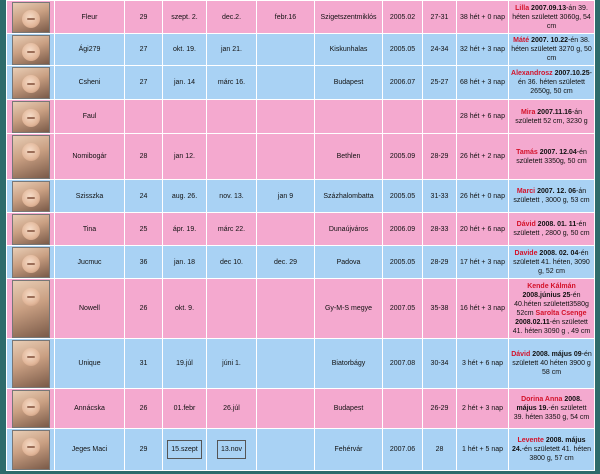 This screenshot has width=600, height=474. Describe the element at coordinates (482, 262) in the screenshot. I see `week-cell: 17 hét + 3 nap` at that location.